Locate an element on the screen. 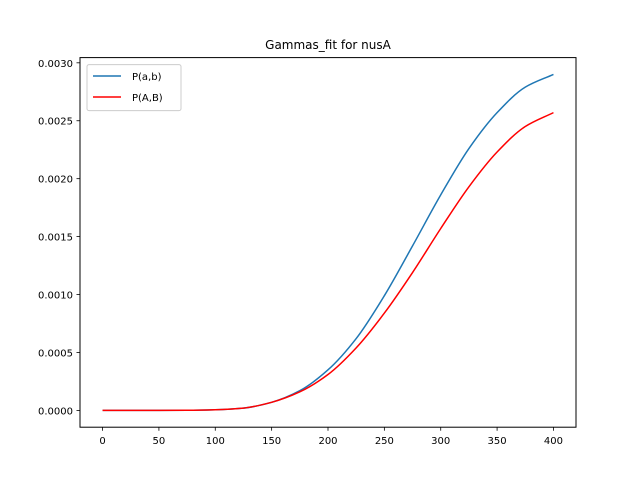 The image size is (640, 480). x-tick-label: 200 is located at coordinates (327, 441).